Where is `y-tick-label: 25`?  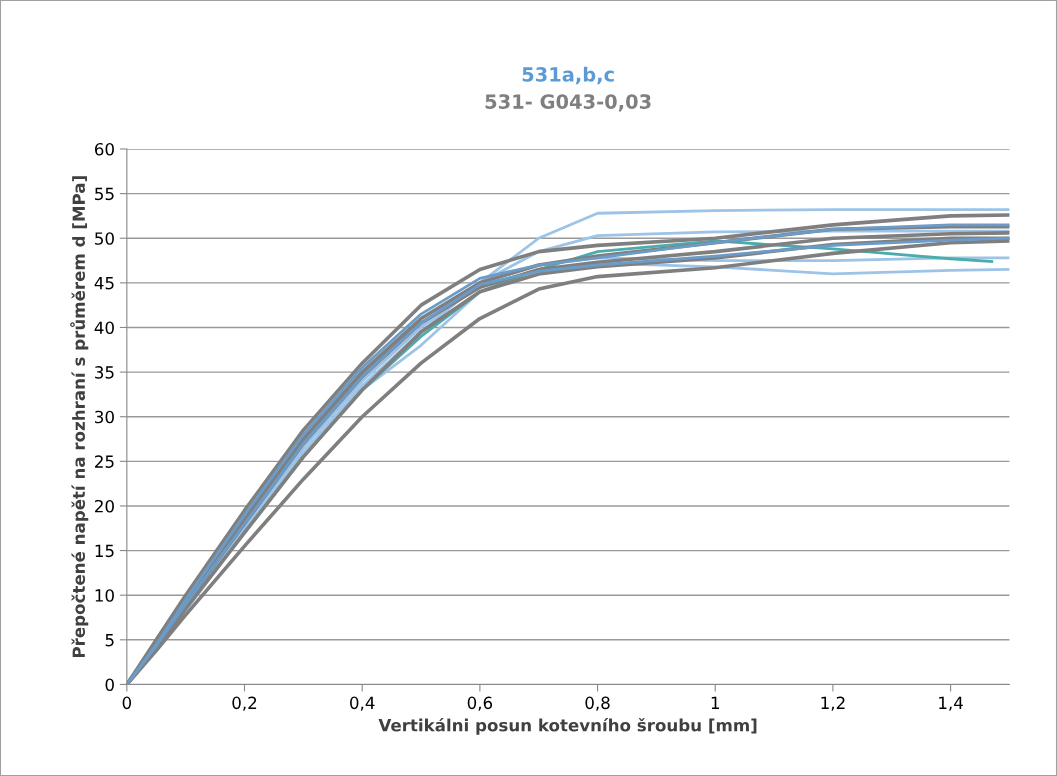 y-tick-label: 25 is located at coordinates (104, 461).